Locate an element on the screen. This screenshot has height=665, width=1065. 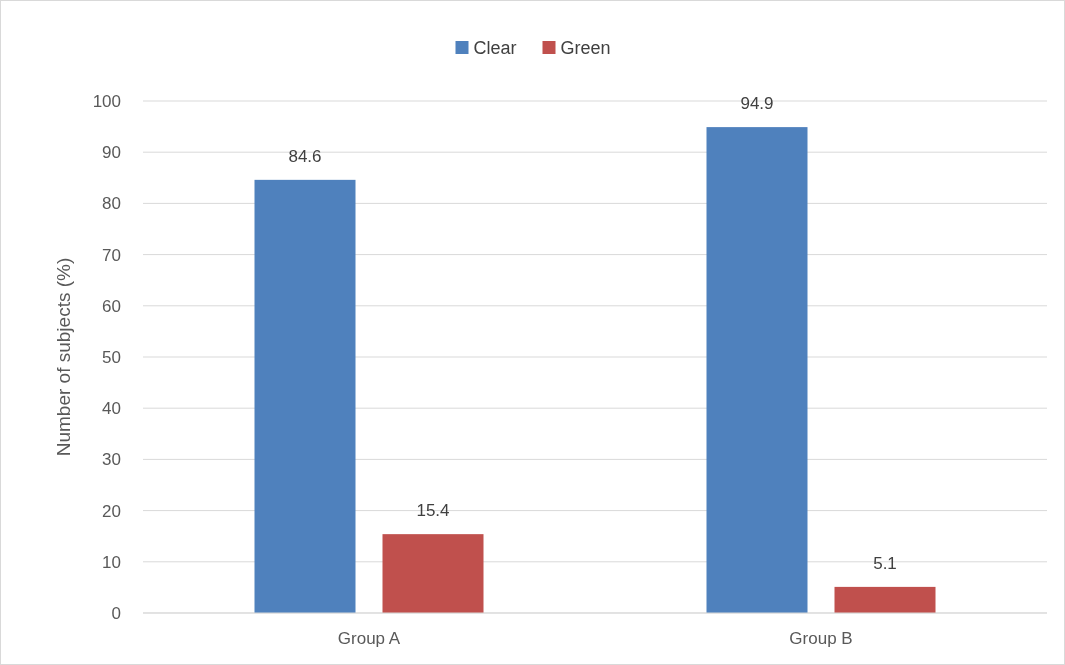
legend-label: Green is located at coordinates (585, 48).